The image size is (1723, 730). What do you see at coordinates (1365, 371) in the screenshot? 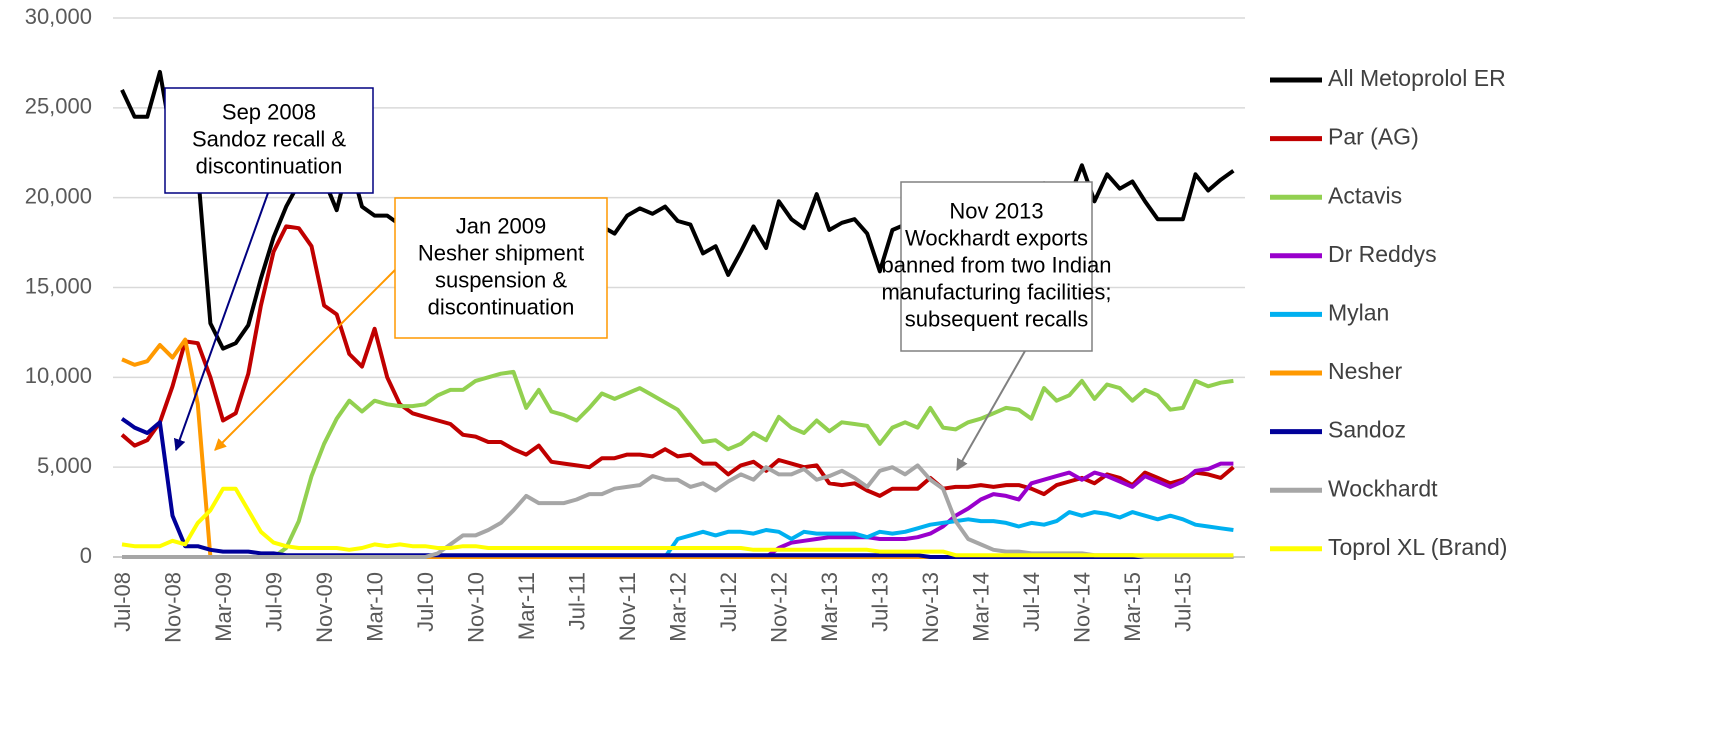
I see `legend-label: Nesher` at bounding box center [1365, 371].